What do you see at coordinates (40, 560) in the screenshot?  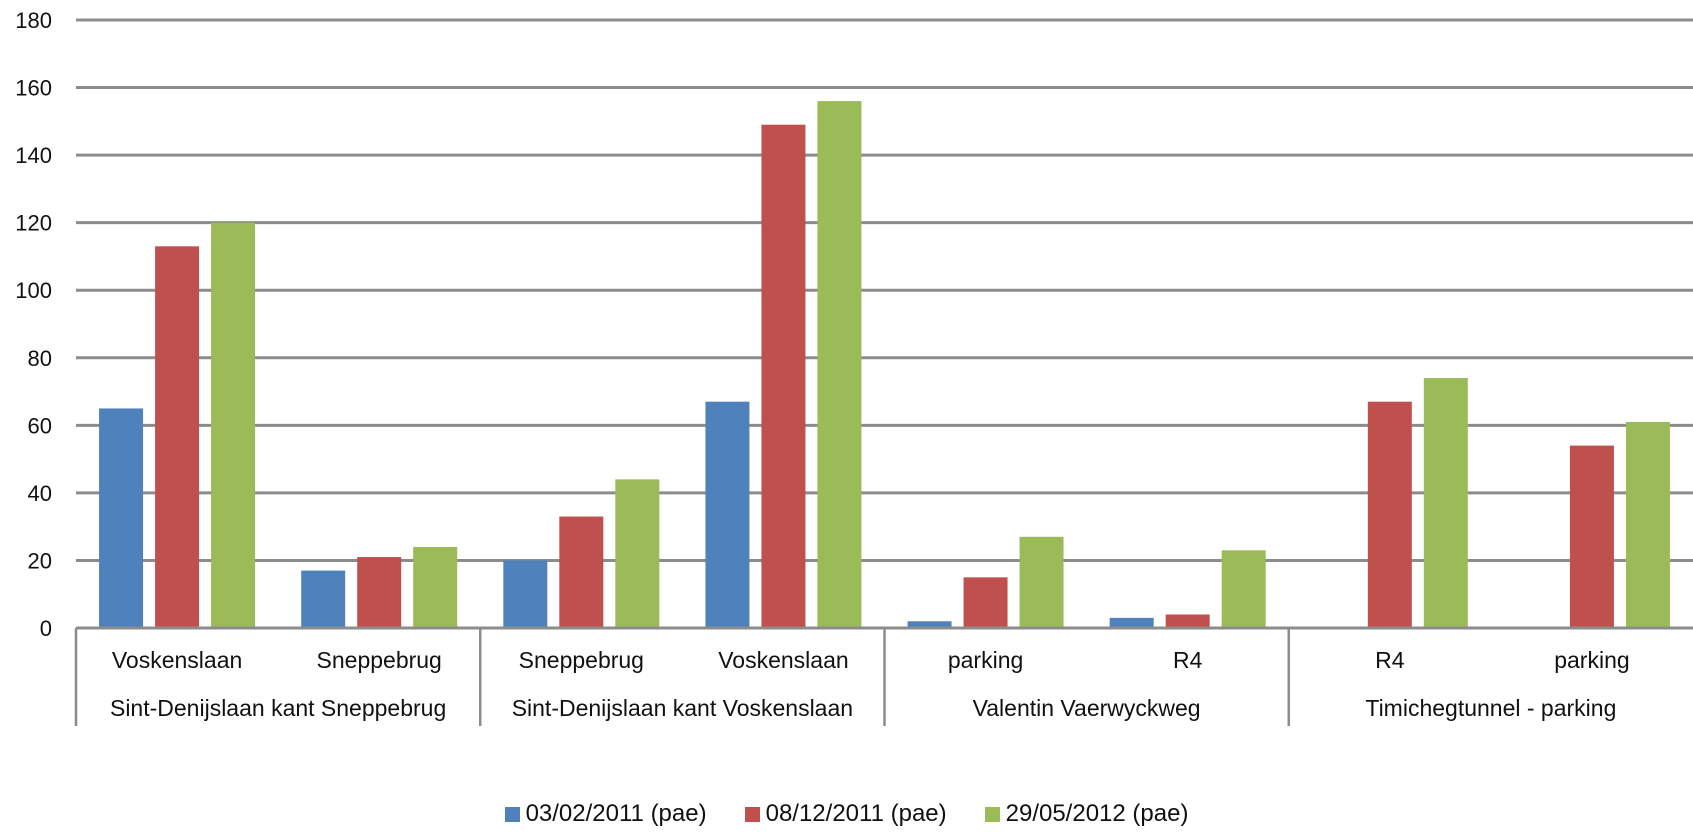 I see `y-tick-label: 20` at bounding box center [40, 560].